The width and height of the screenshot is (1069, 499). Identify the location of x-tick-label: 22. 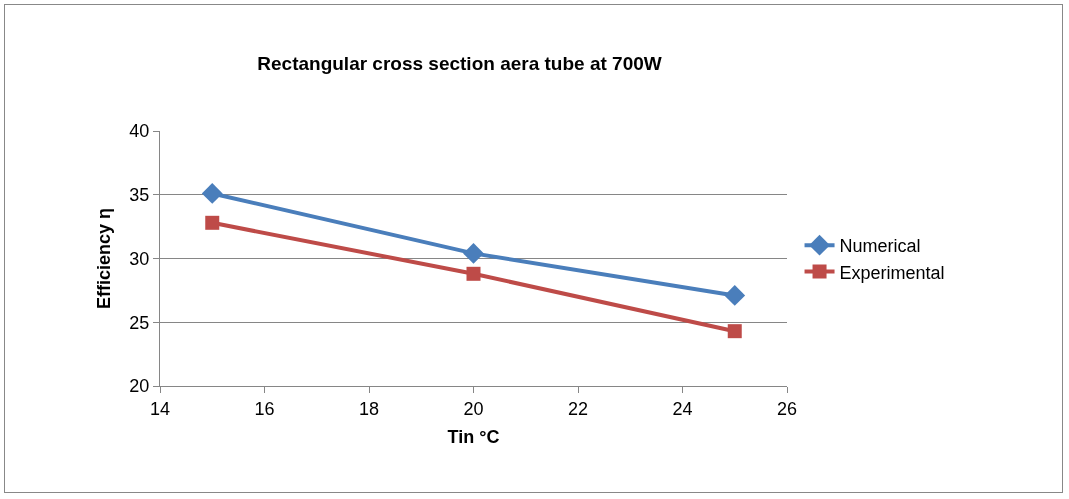
(578, 408).